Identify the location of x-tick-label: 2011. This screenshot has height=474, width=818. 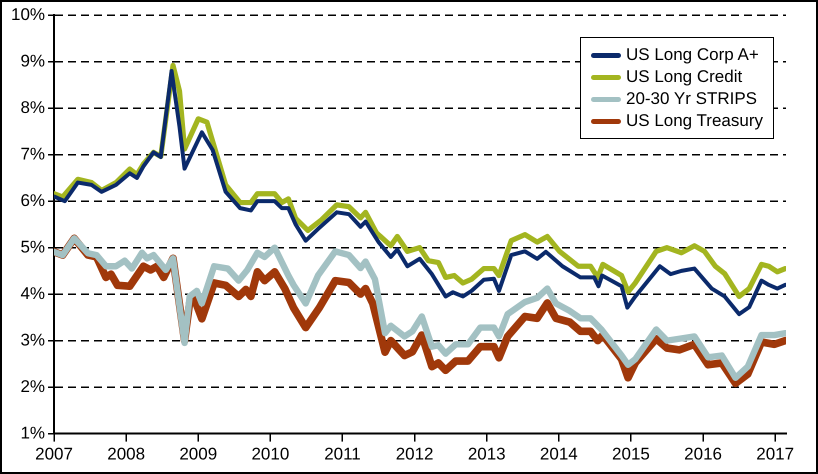
(342, 454).